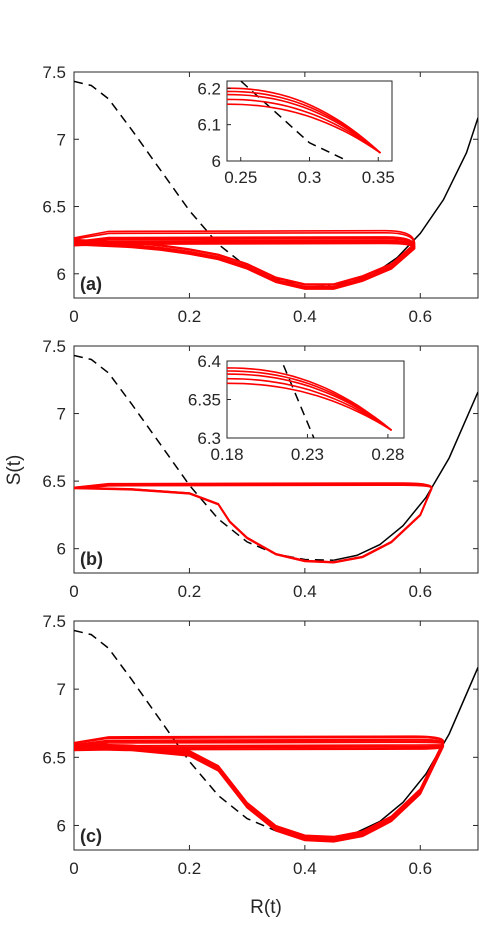 This screenshot has width=498, height=925. I want to click on inset-x-tick-label: 0.3, so click(310, 177).